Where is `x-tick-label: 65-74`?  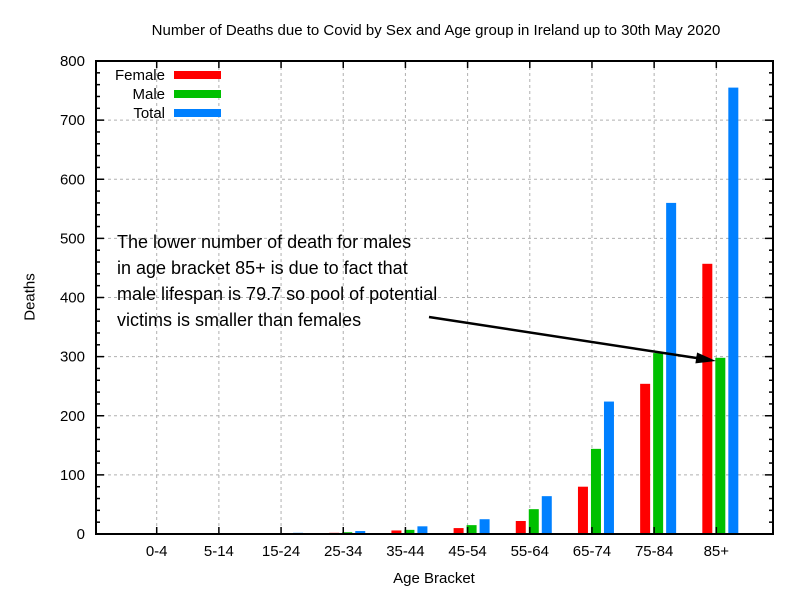 x-tick-label: 65-74 is located at coordinates (592, 551).